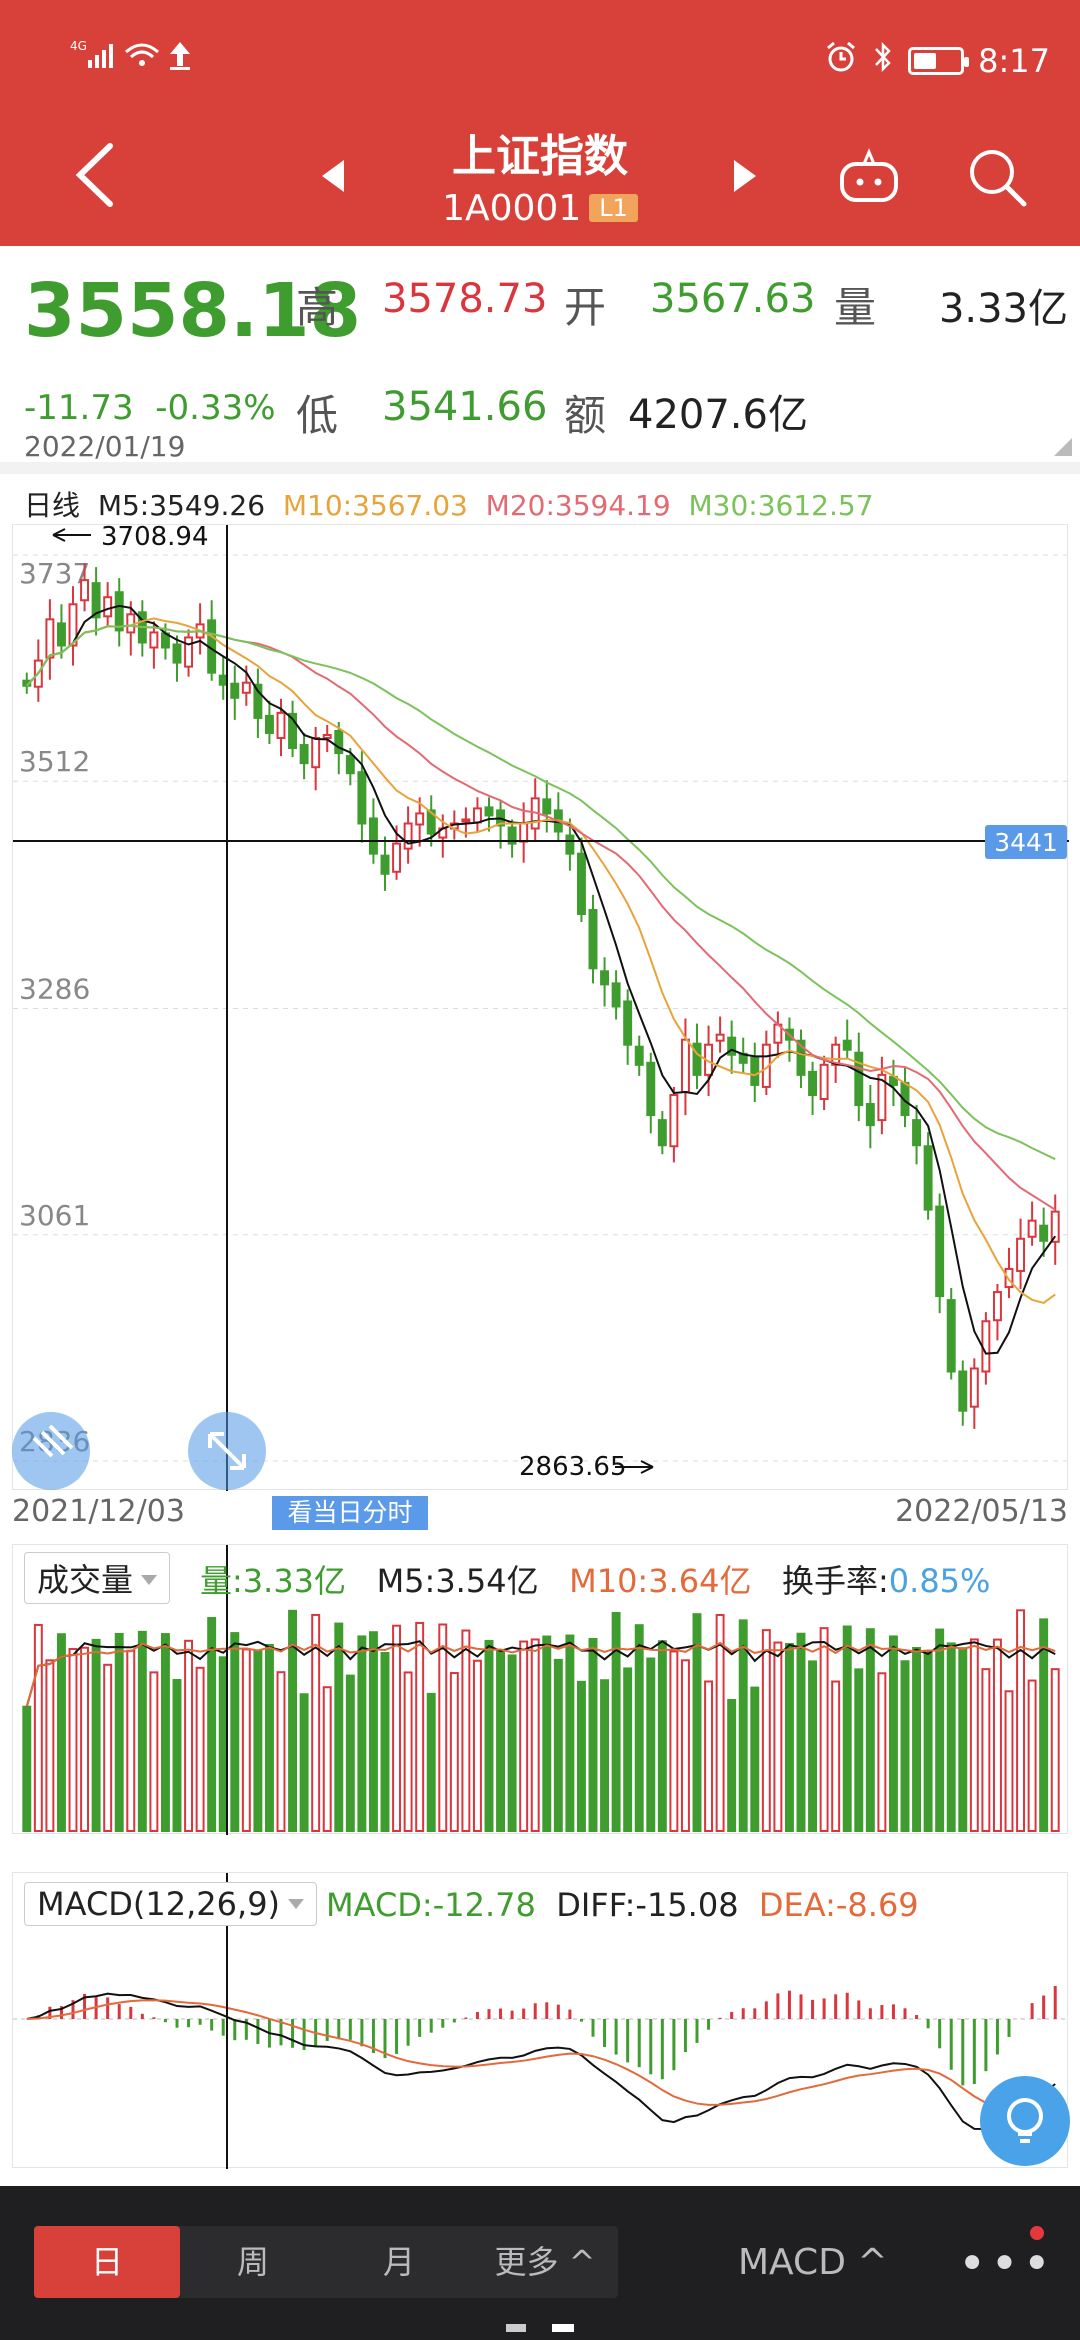  I want to click on end-date: 2022/05/13, so click(981, 1511).